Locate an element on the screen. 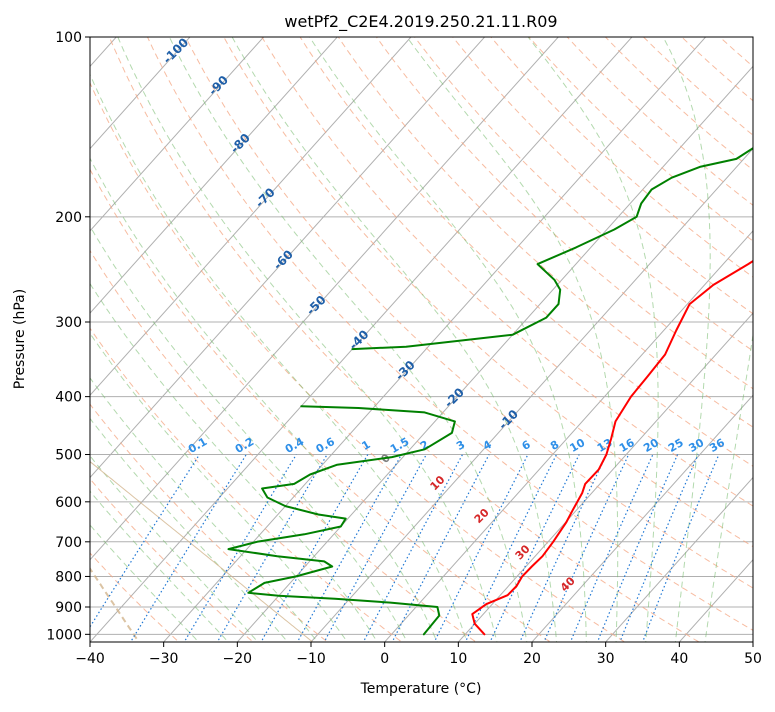  x-tick-label: −40 is located at coordinates (90, 659).